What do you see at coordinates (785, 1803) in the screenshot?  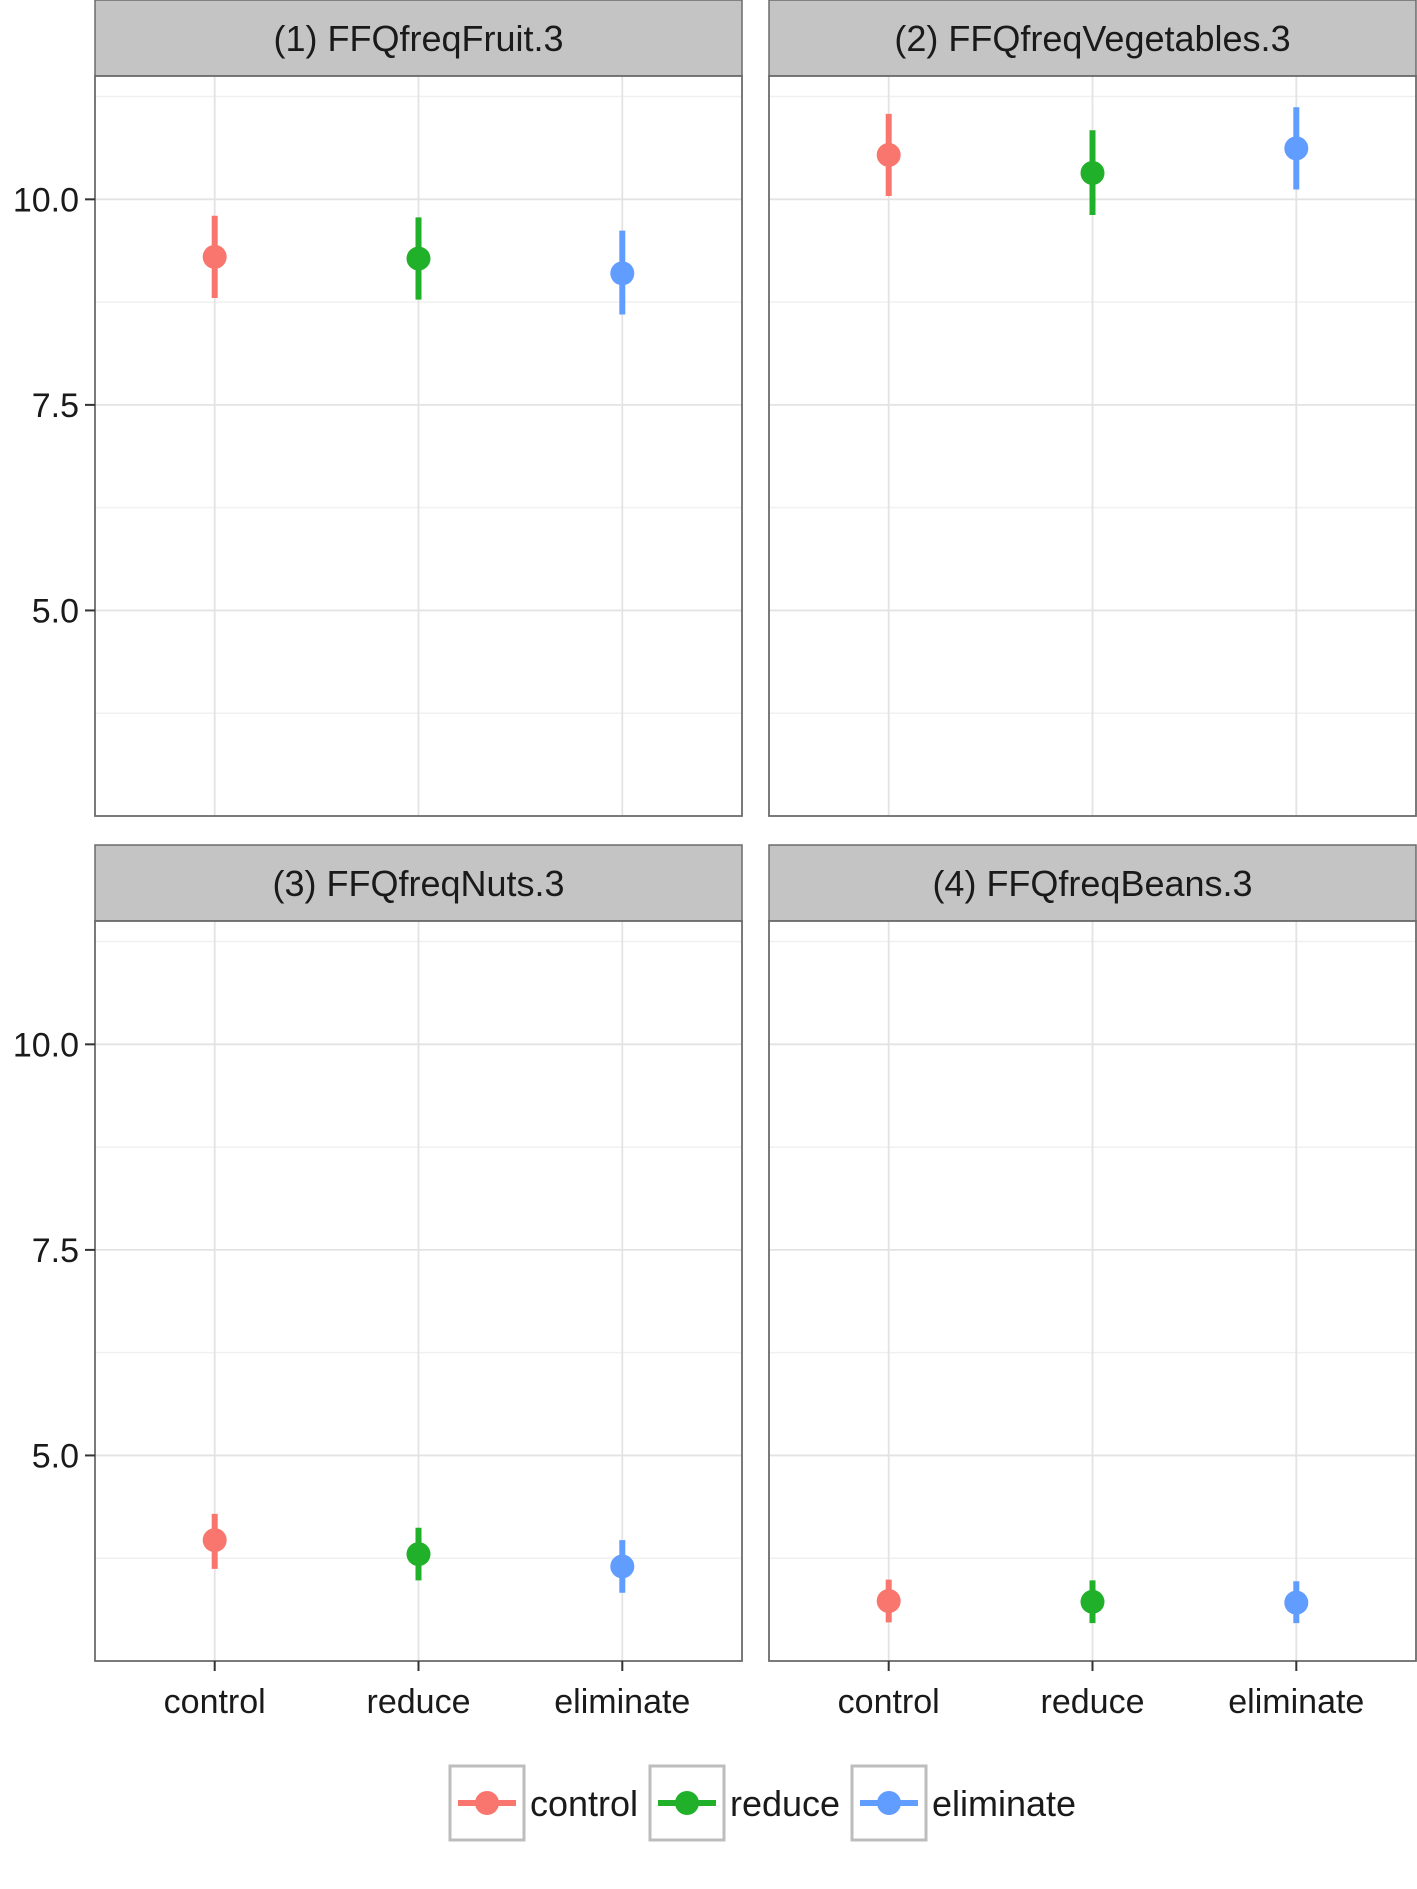 I see `legend-label: reduce` at bounding box center [785, 1803].